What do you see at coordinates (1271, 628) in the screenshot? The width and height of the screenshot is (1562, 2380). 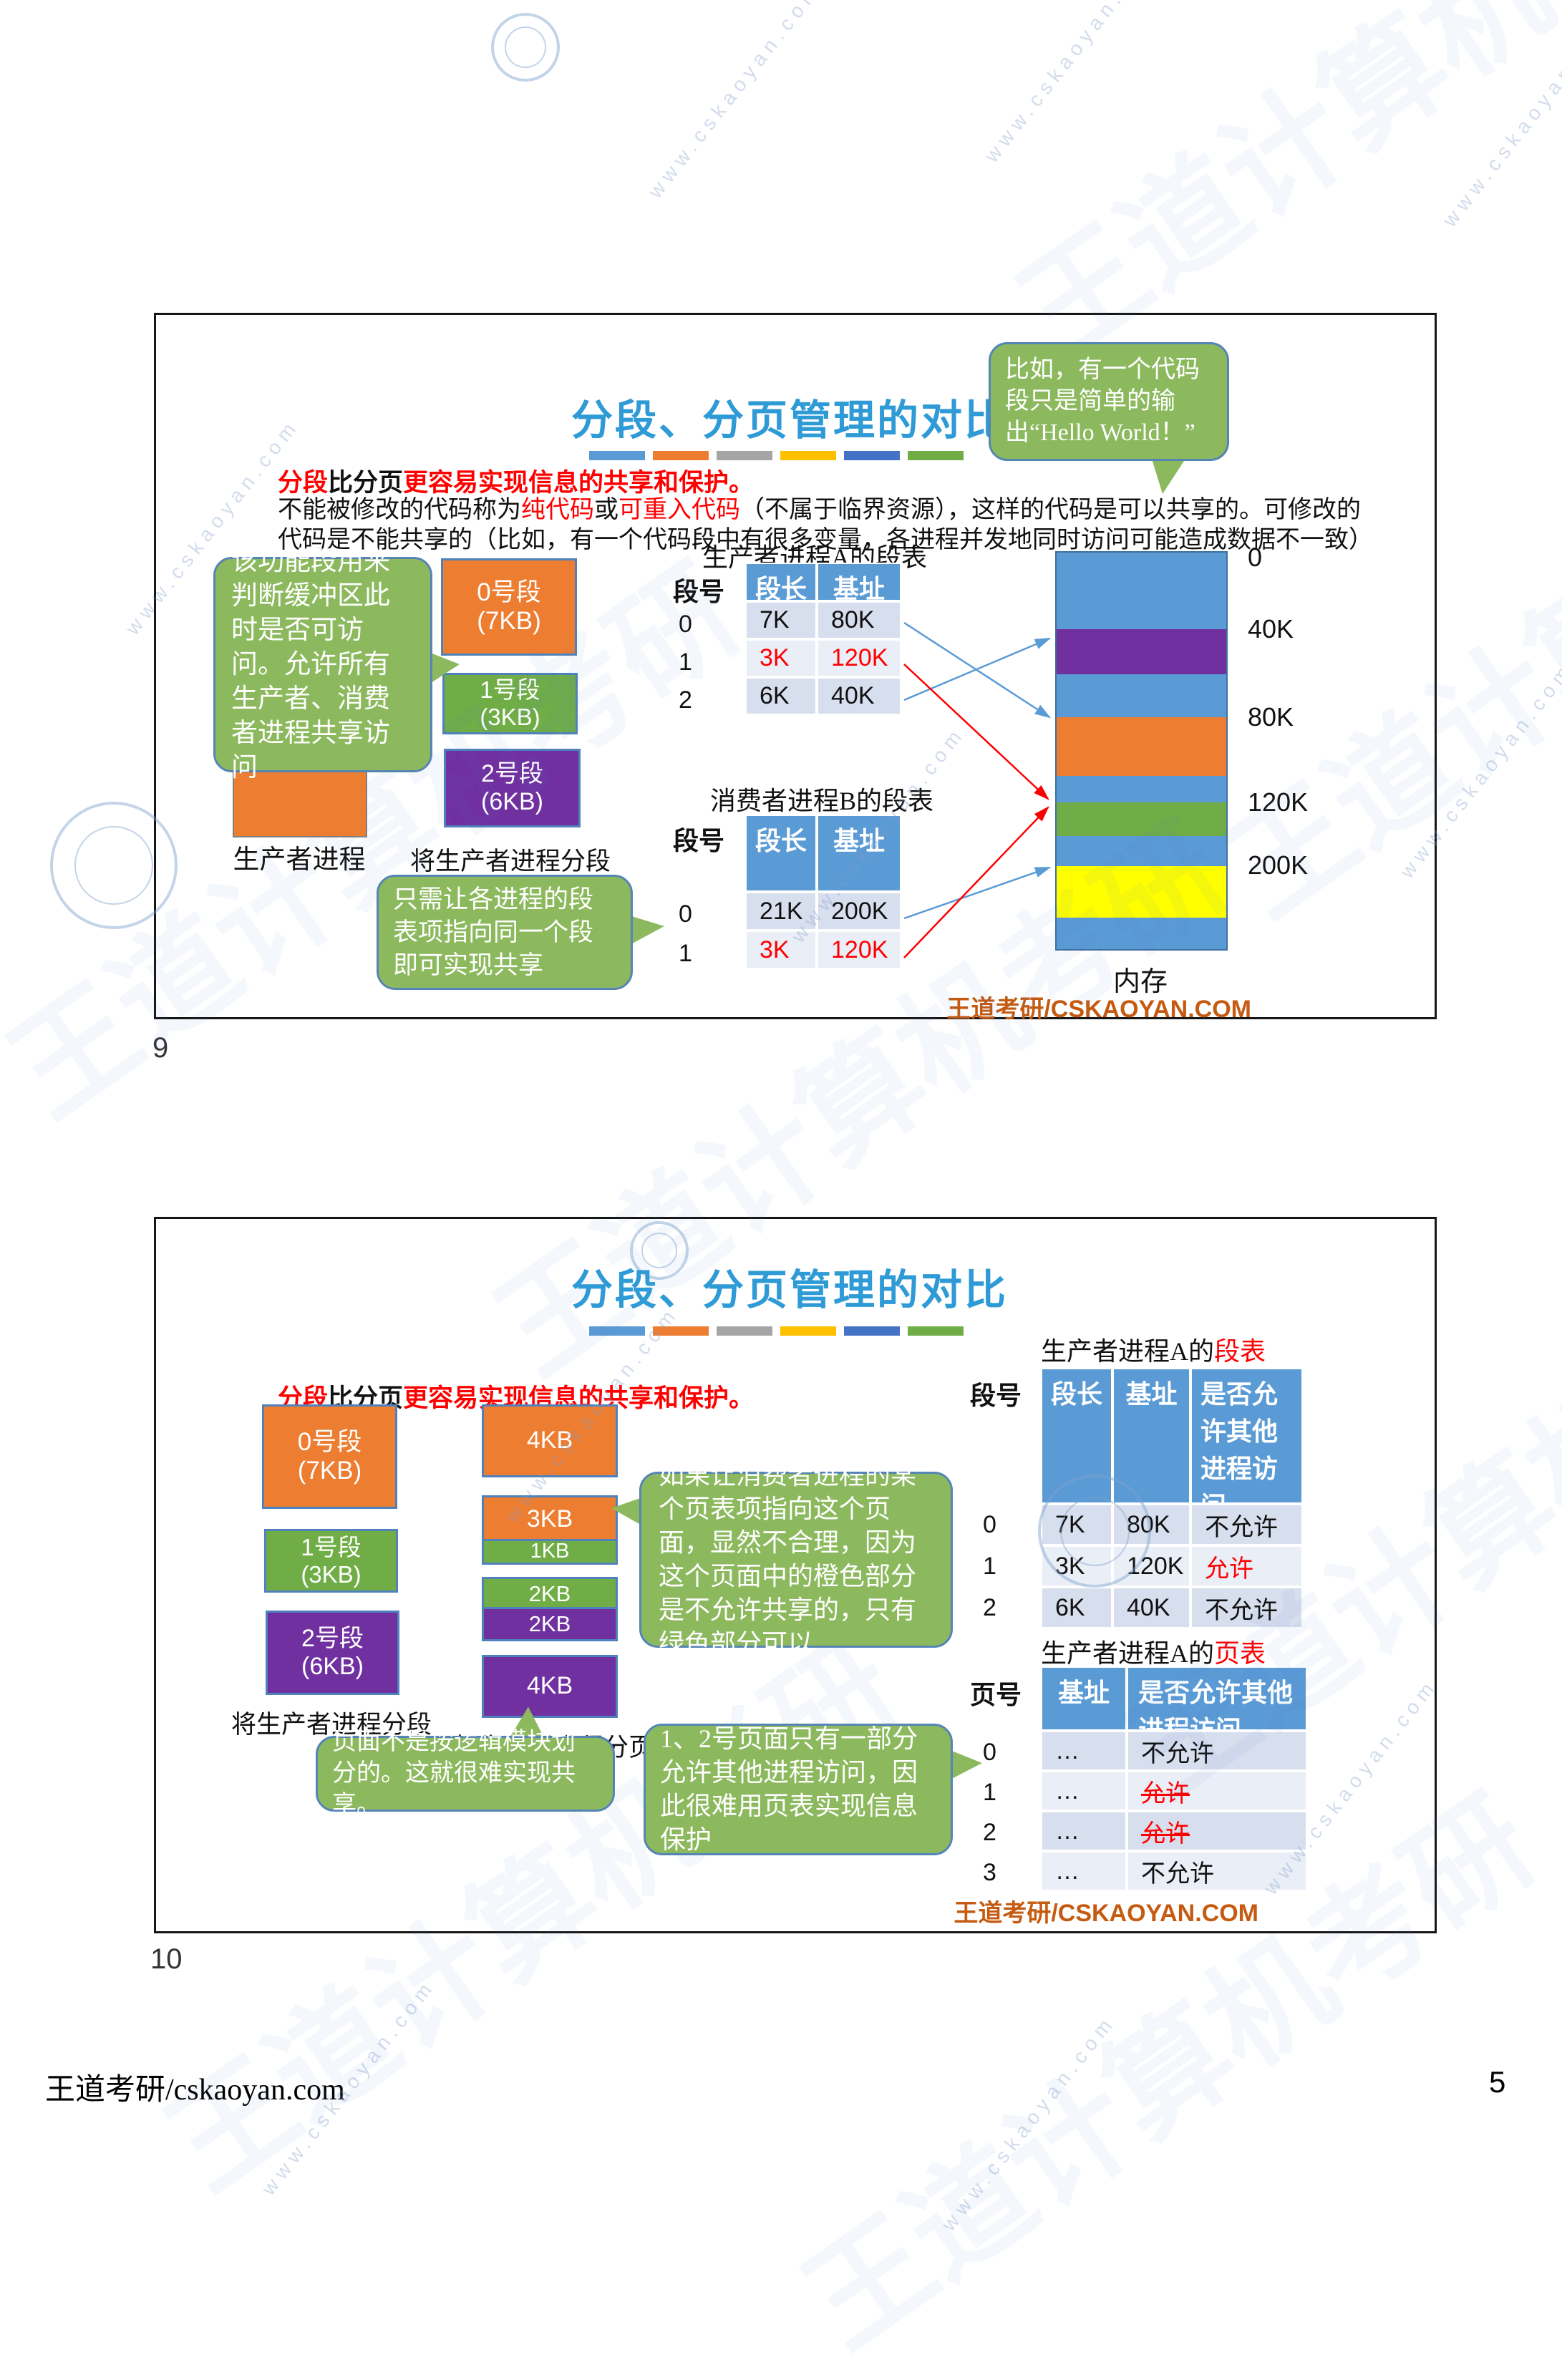 I see `memory-tick: 40K` at bounding box center [1271, 628].